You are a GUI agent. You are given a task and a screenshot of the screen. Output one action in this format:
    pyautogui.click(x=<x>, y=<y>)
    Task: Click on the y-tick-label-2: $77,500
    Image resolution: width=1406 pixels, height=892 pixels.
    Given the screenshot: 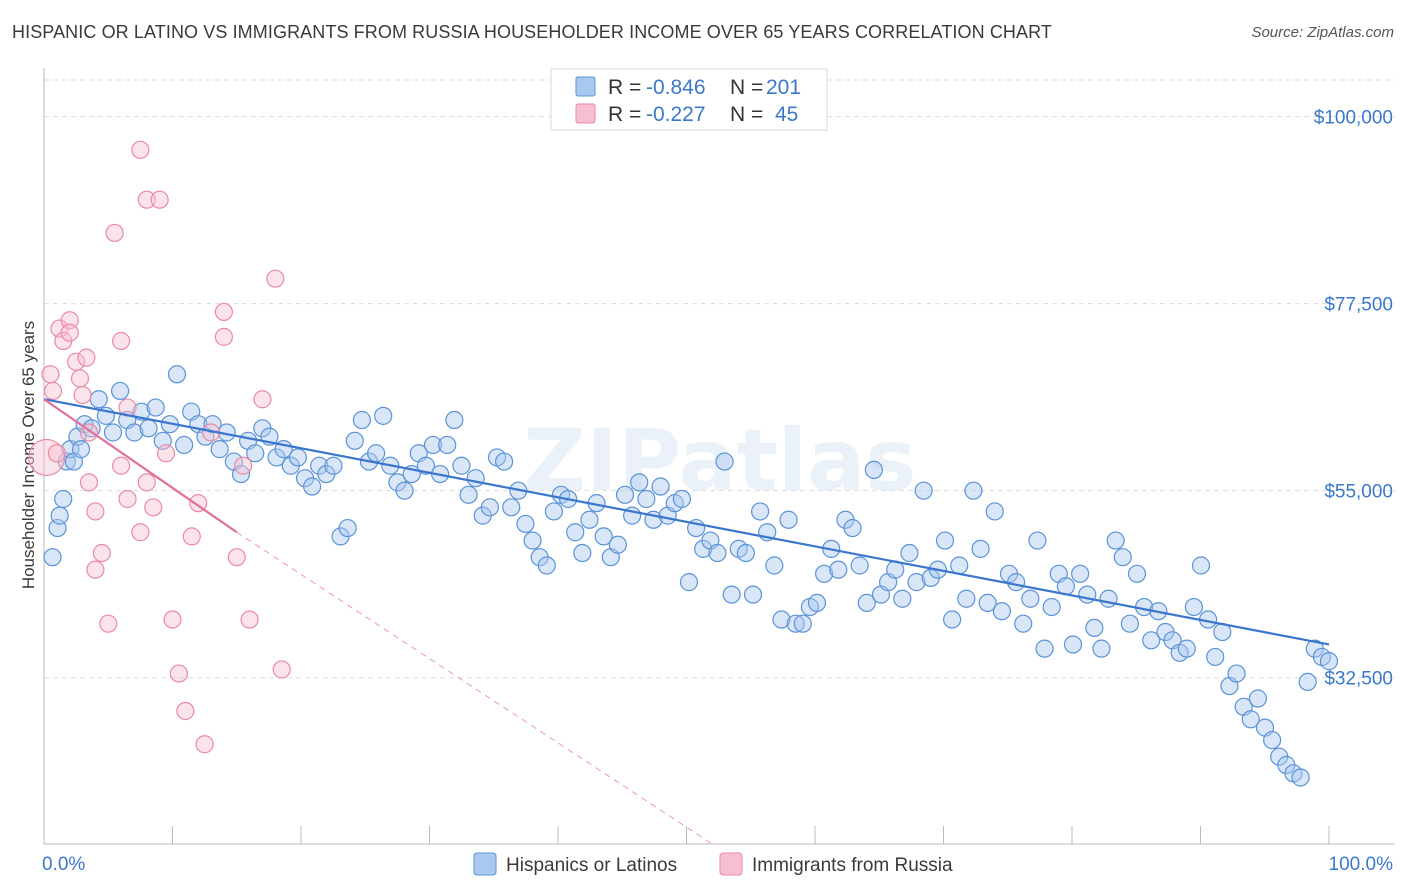 What is the action you would take?
    pyautogui.click(x=1358, y=305)
    